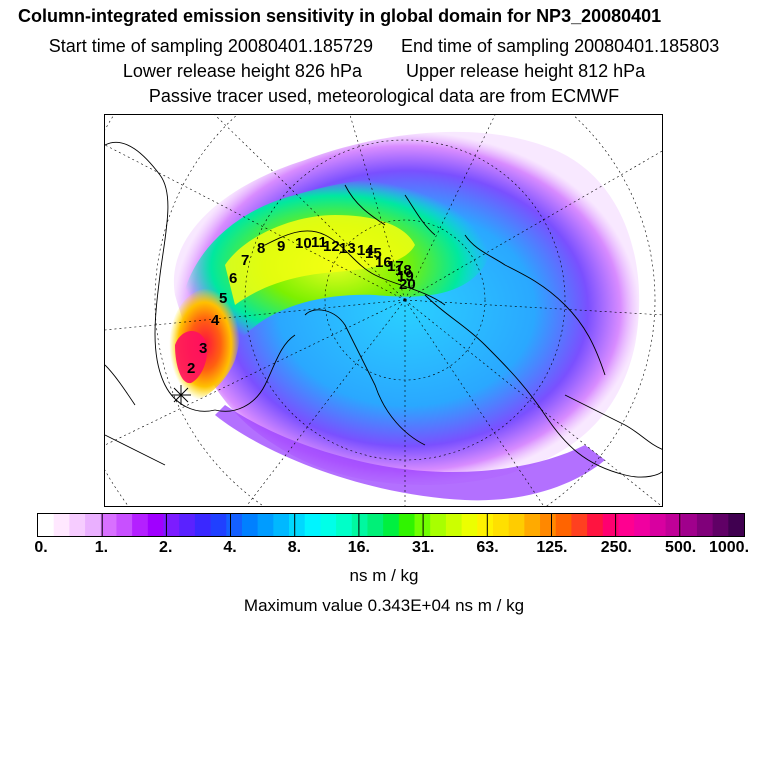 The width and height of the screenshot is (768, 768). What do you see at coordinates (320, 260) in the screenshot?
I see `plume-yellow-core` at bounding box center [320, 260].